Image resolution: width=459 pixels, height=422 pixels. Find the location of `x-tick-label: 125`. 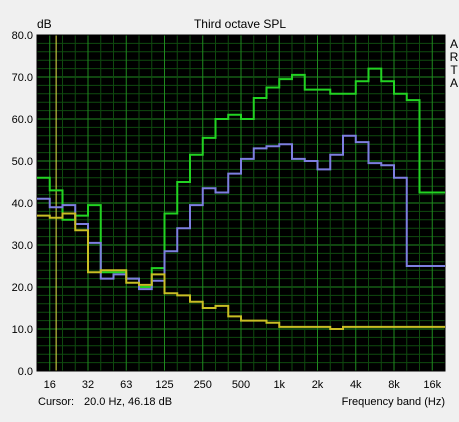

x-tick-label: 125 is located at coordinates (164, 385).